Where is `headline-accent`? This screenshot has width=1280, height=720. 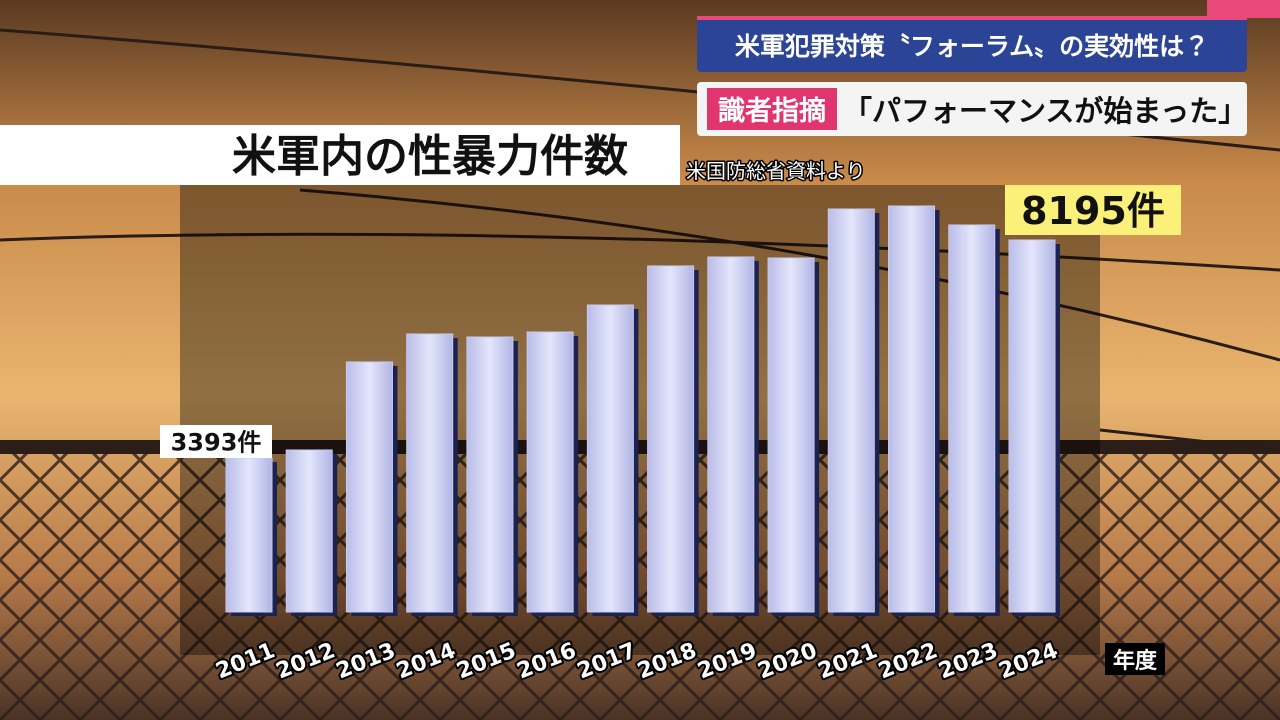
headline-accent is located at coordinates (972, 18).